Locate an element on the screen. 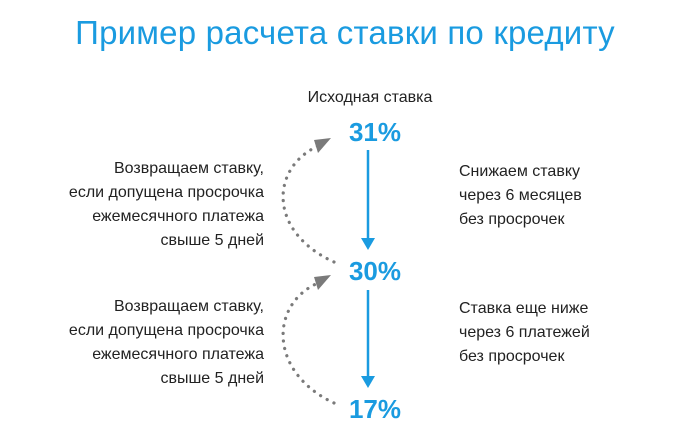 This screenshot has width=690, height=441. note-line: Снижаем ставку is located at coordinates (519, 171).